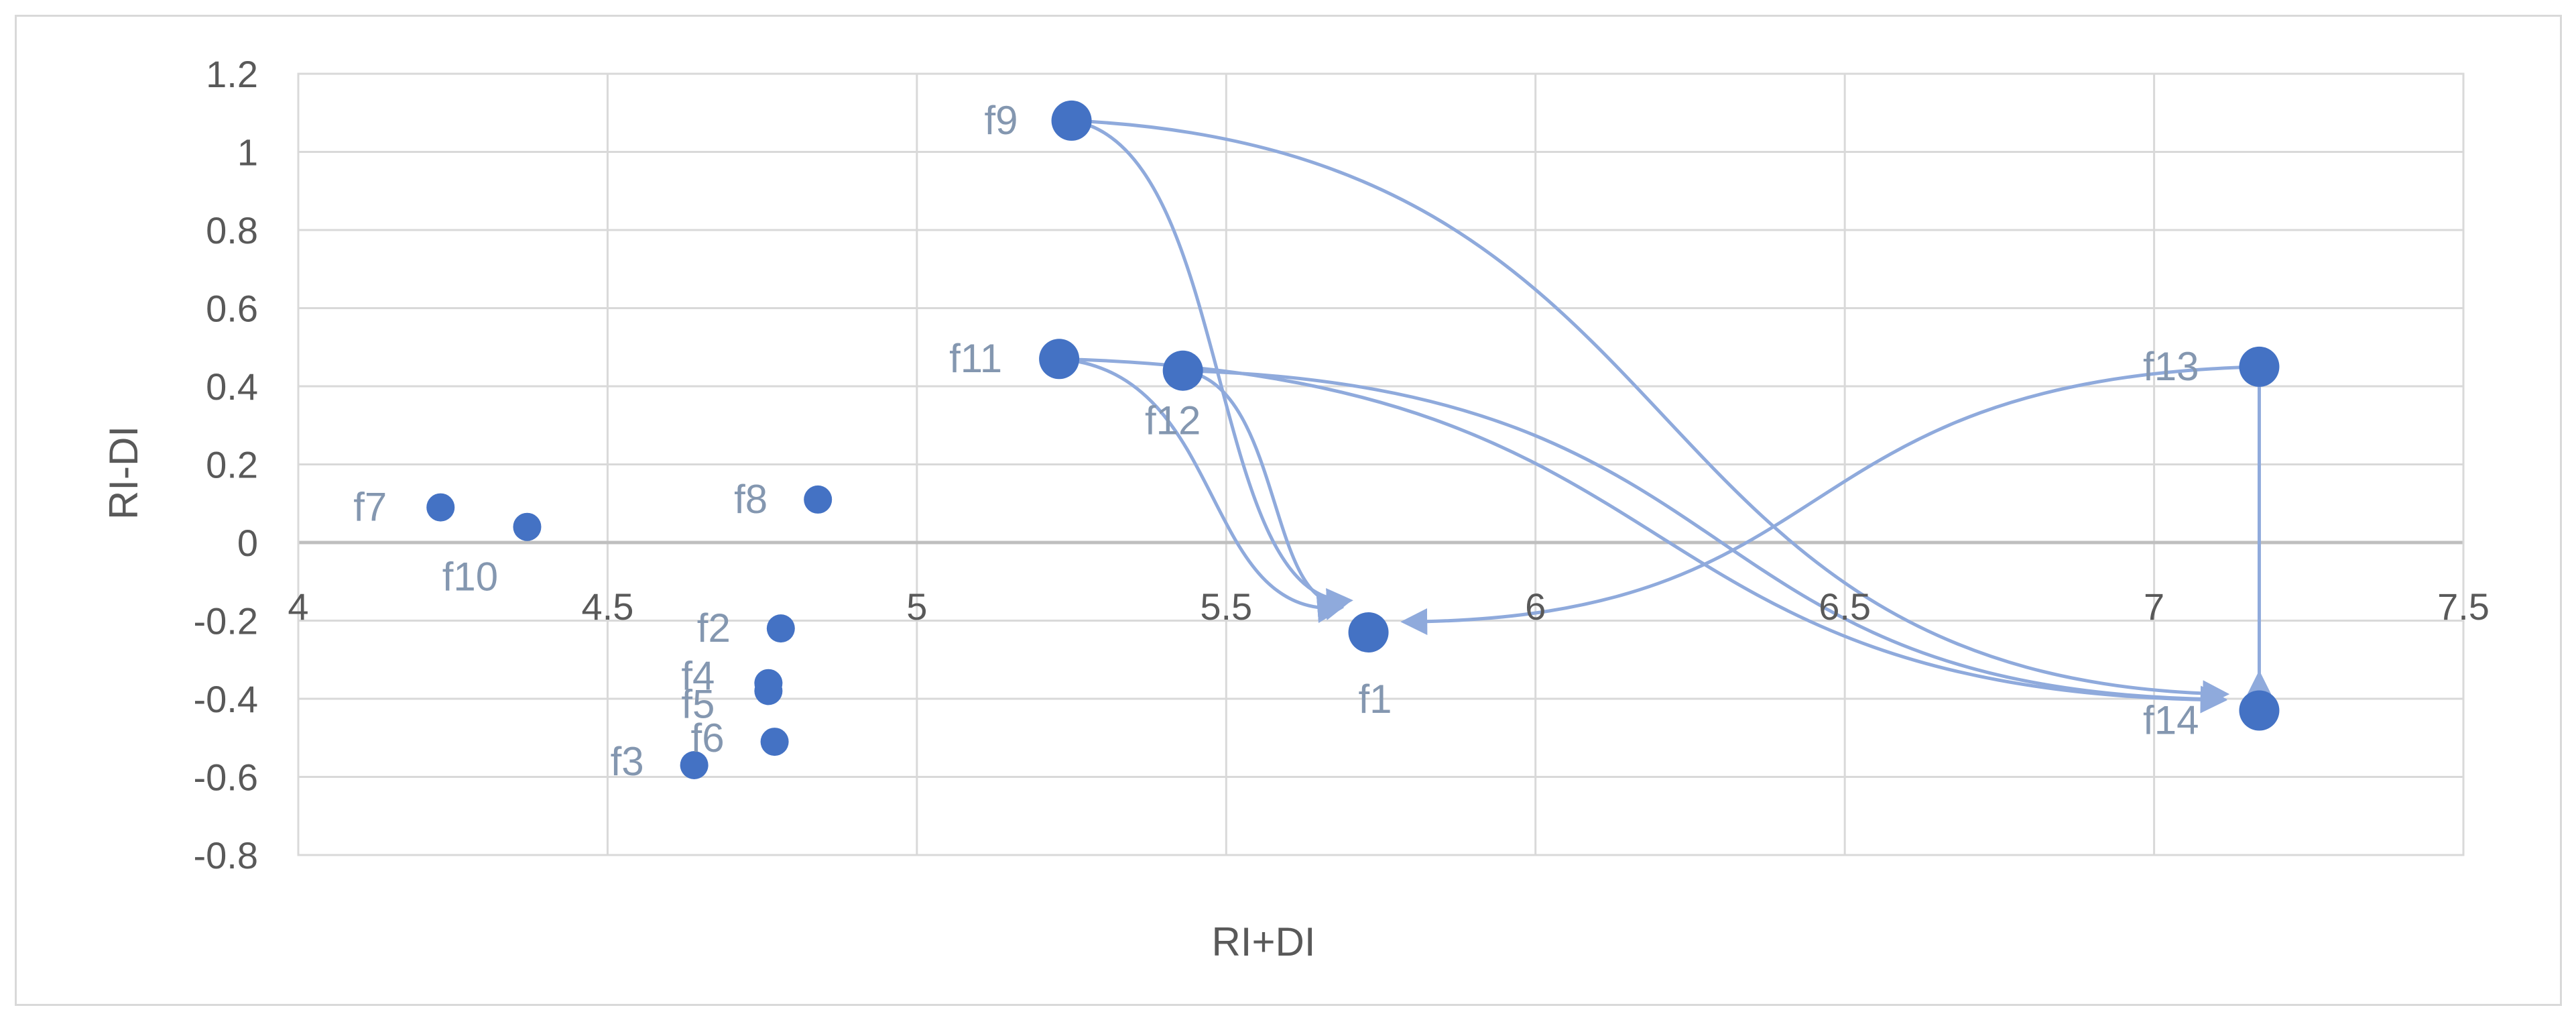 The image size is (2576, 1022). What do you see at coordinates (698, 676) in the screenshot?
I see `point-label-f4: f4` at bounding box center [698, 676].